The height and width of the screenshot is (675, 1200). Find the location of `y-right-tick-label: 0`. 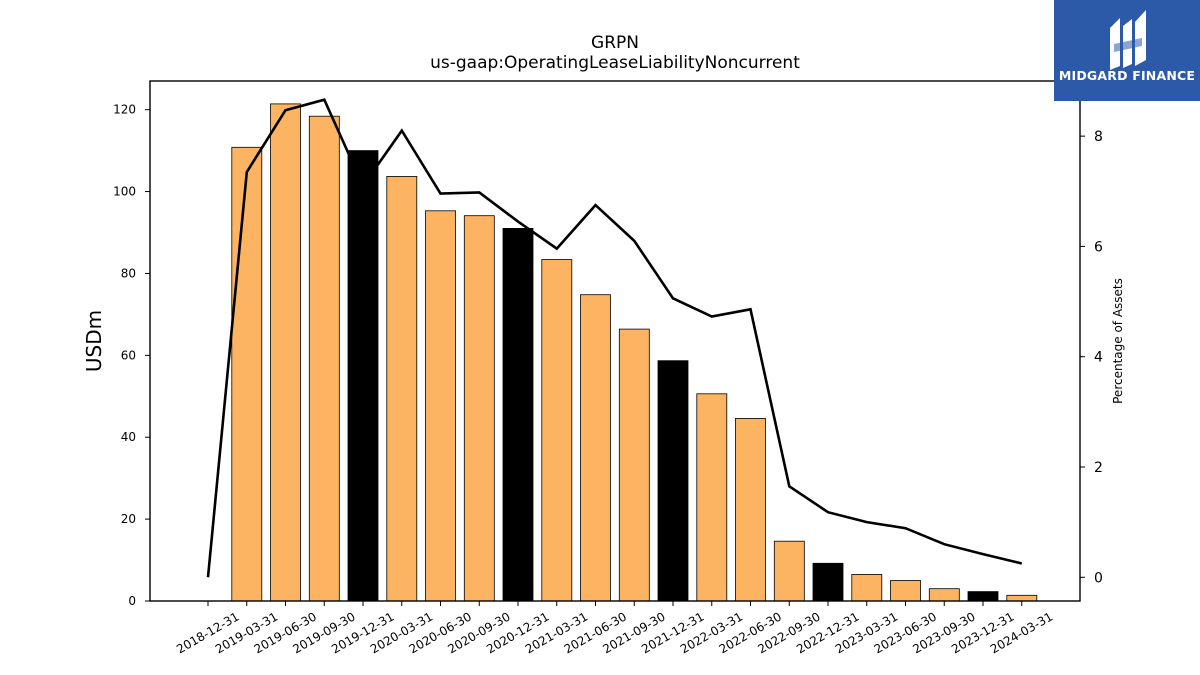

y-right-tick-label: 0 is located at coordinates (1098, 578).